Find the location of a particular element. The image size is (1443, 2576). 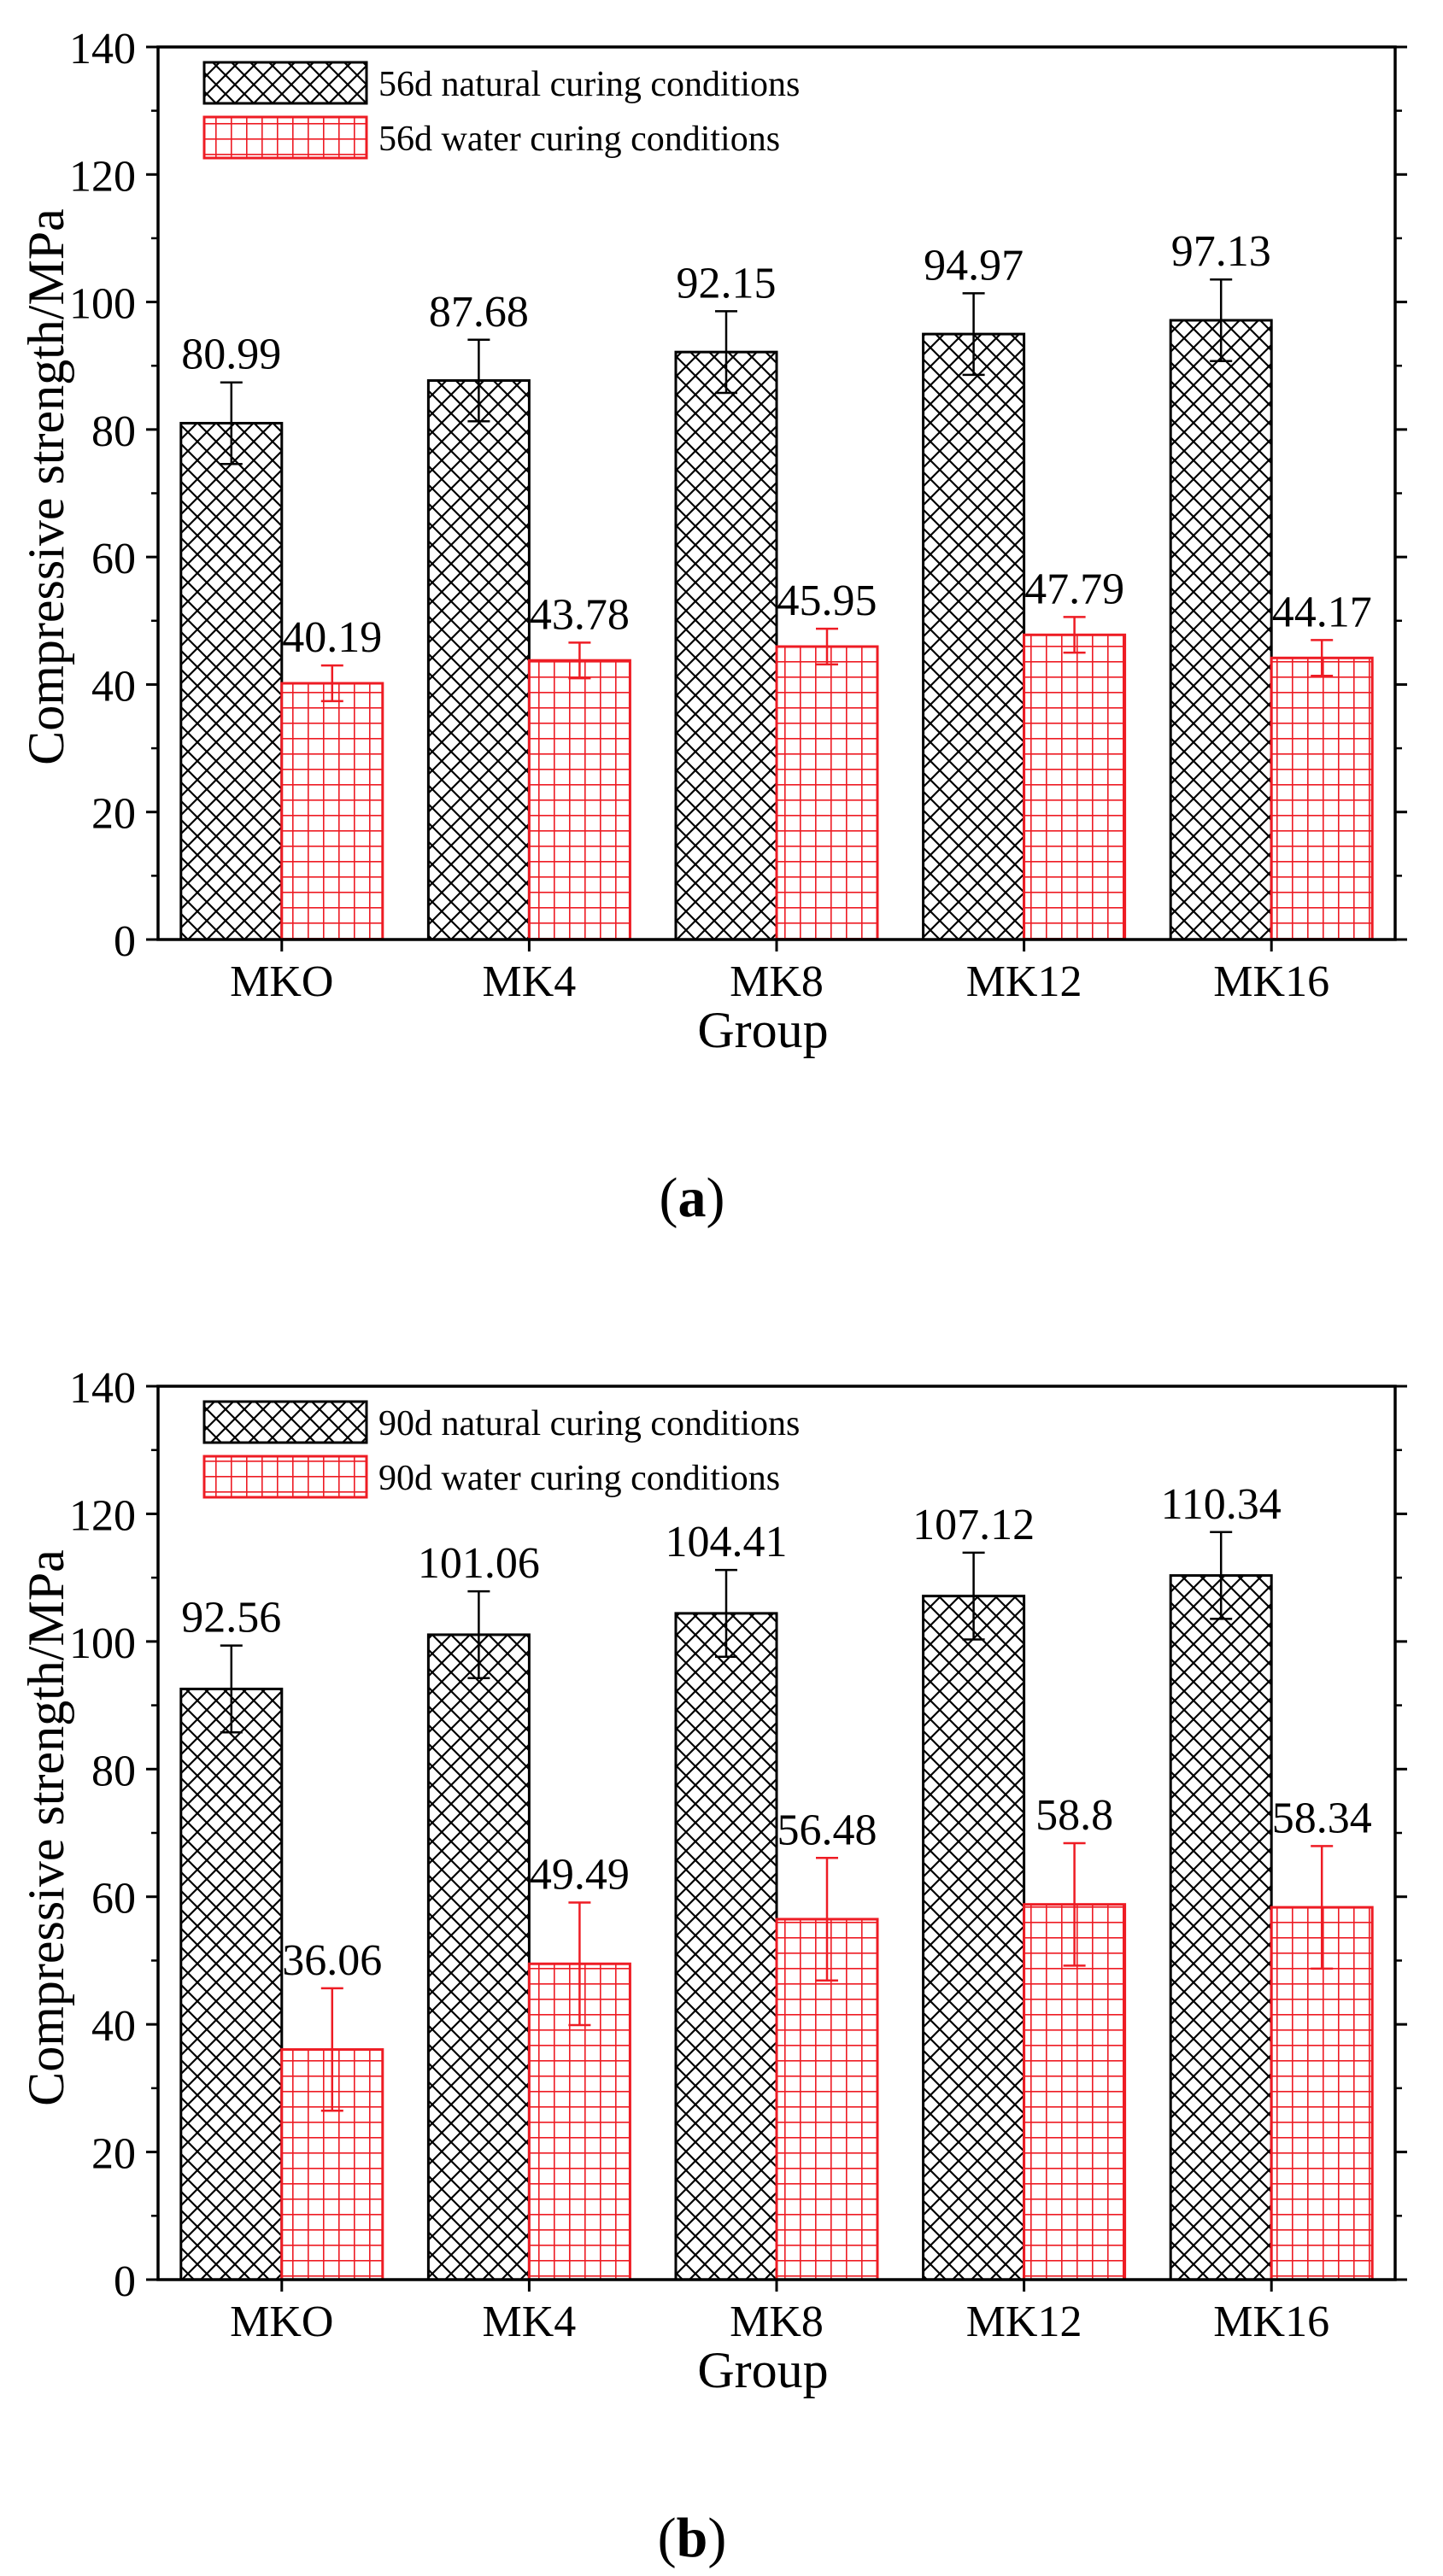

data-label: 58.8 is located at coordinates (1074, 1816).